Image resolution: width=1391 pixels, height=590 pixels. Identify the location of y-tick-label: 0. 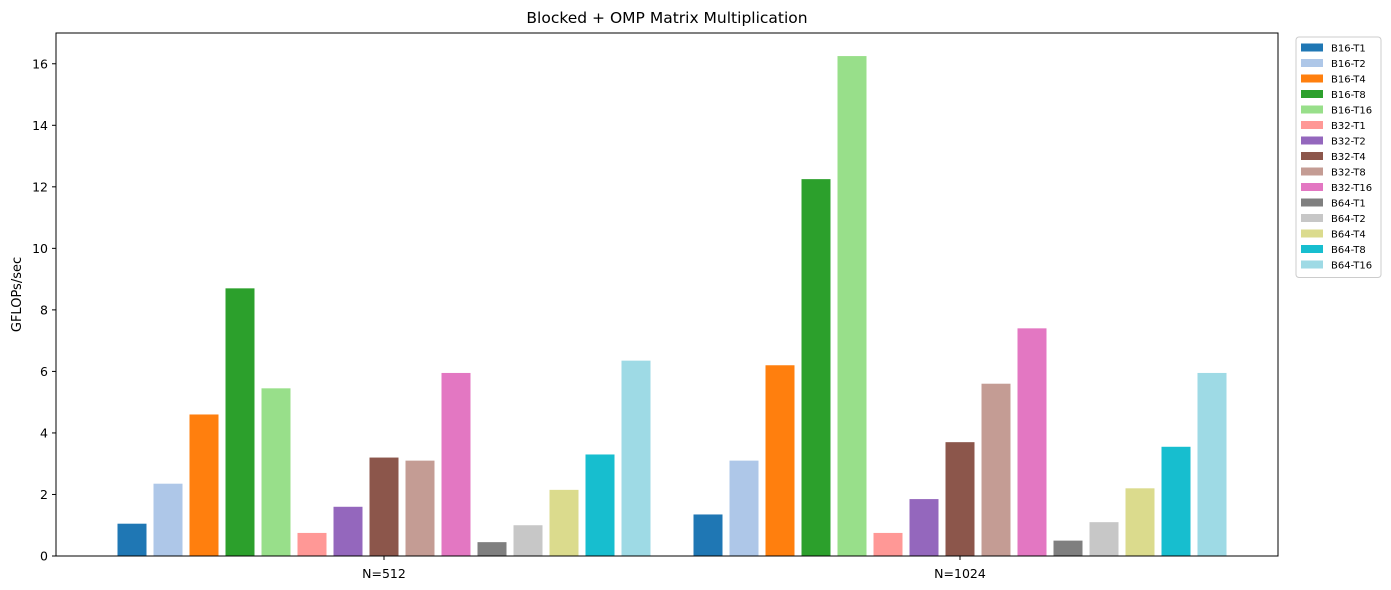
(44, 556).